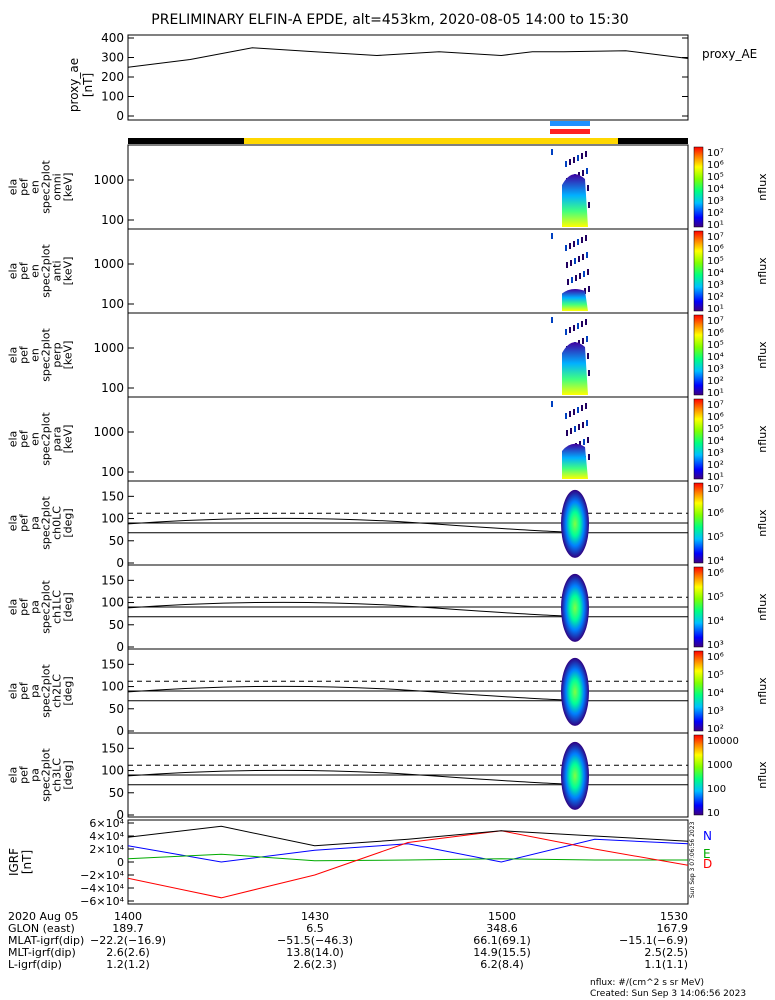 The height and width of the screenshot is (1000, 775). I want to click on footer-row-value: 13.8(14.0), so click(315, 952).